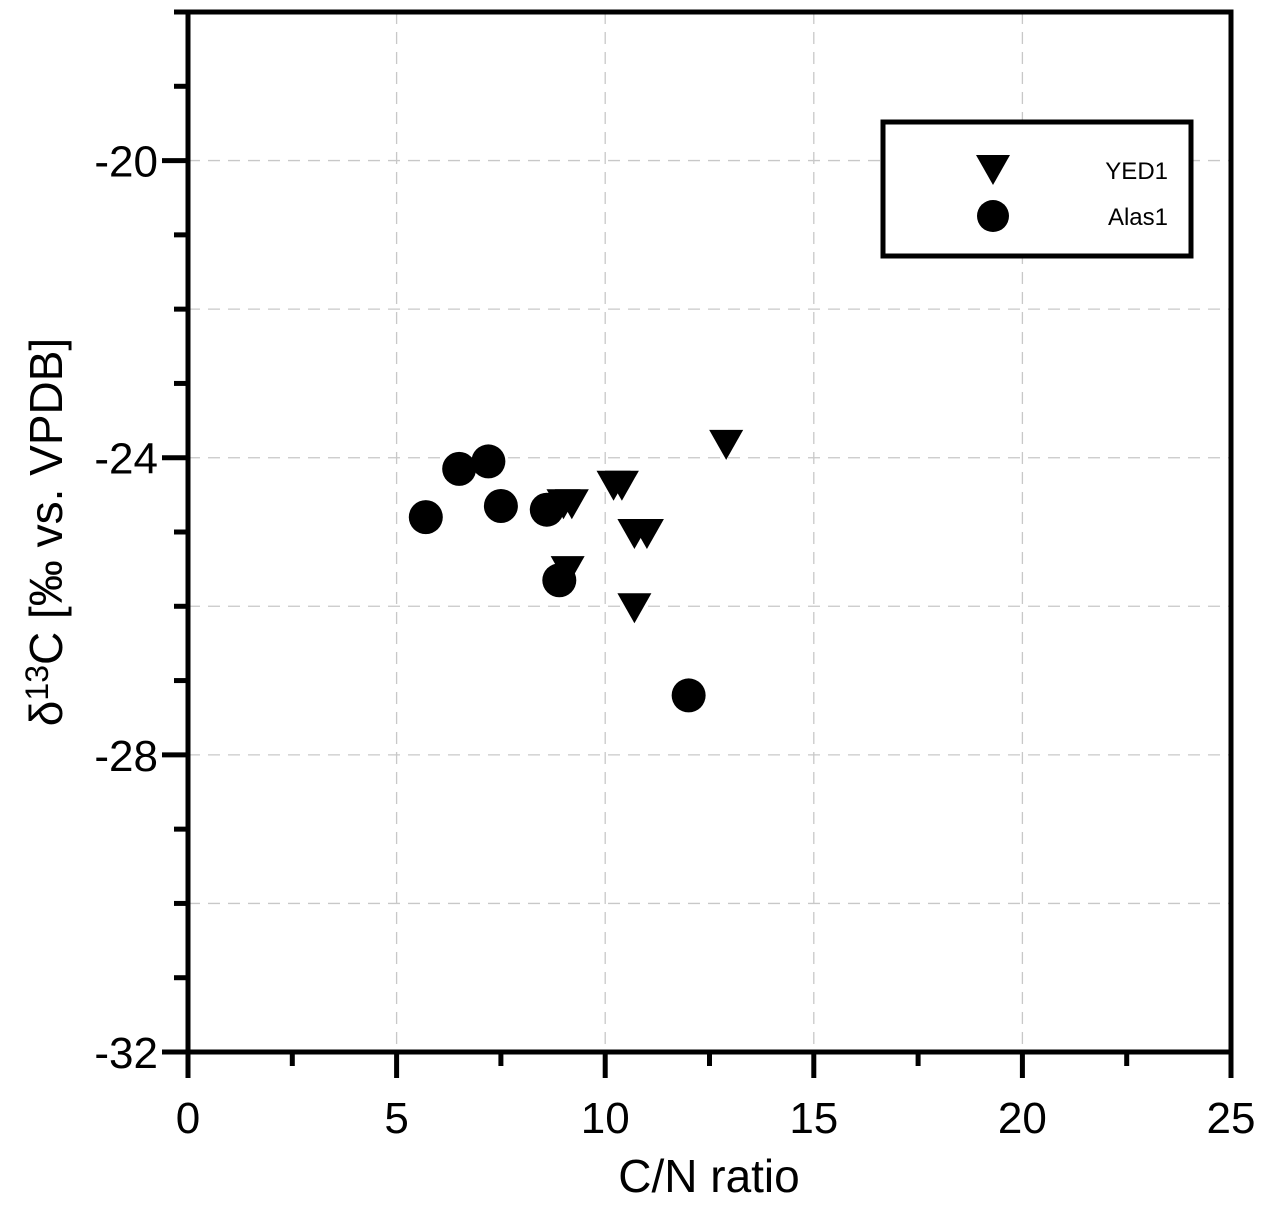  Describe the element at coordinates (126, 756) in the screenshot. I see `y-tick-label: -28` at that location.